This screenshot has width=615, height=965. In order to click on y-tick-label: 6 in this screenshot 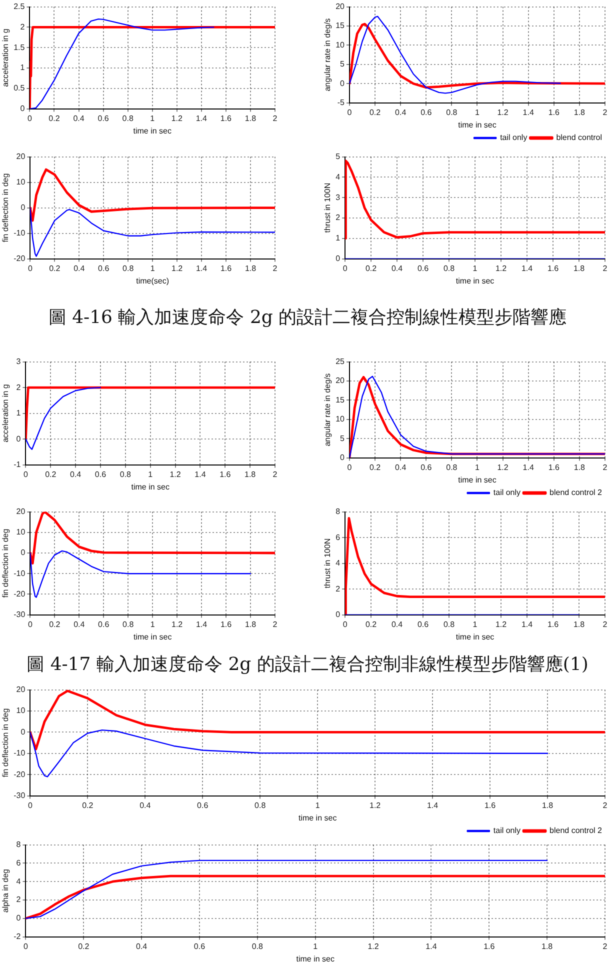, I will do `click(338, 537)`.